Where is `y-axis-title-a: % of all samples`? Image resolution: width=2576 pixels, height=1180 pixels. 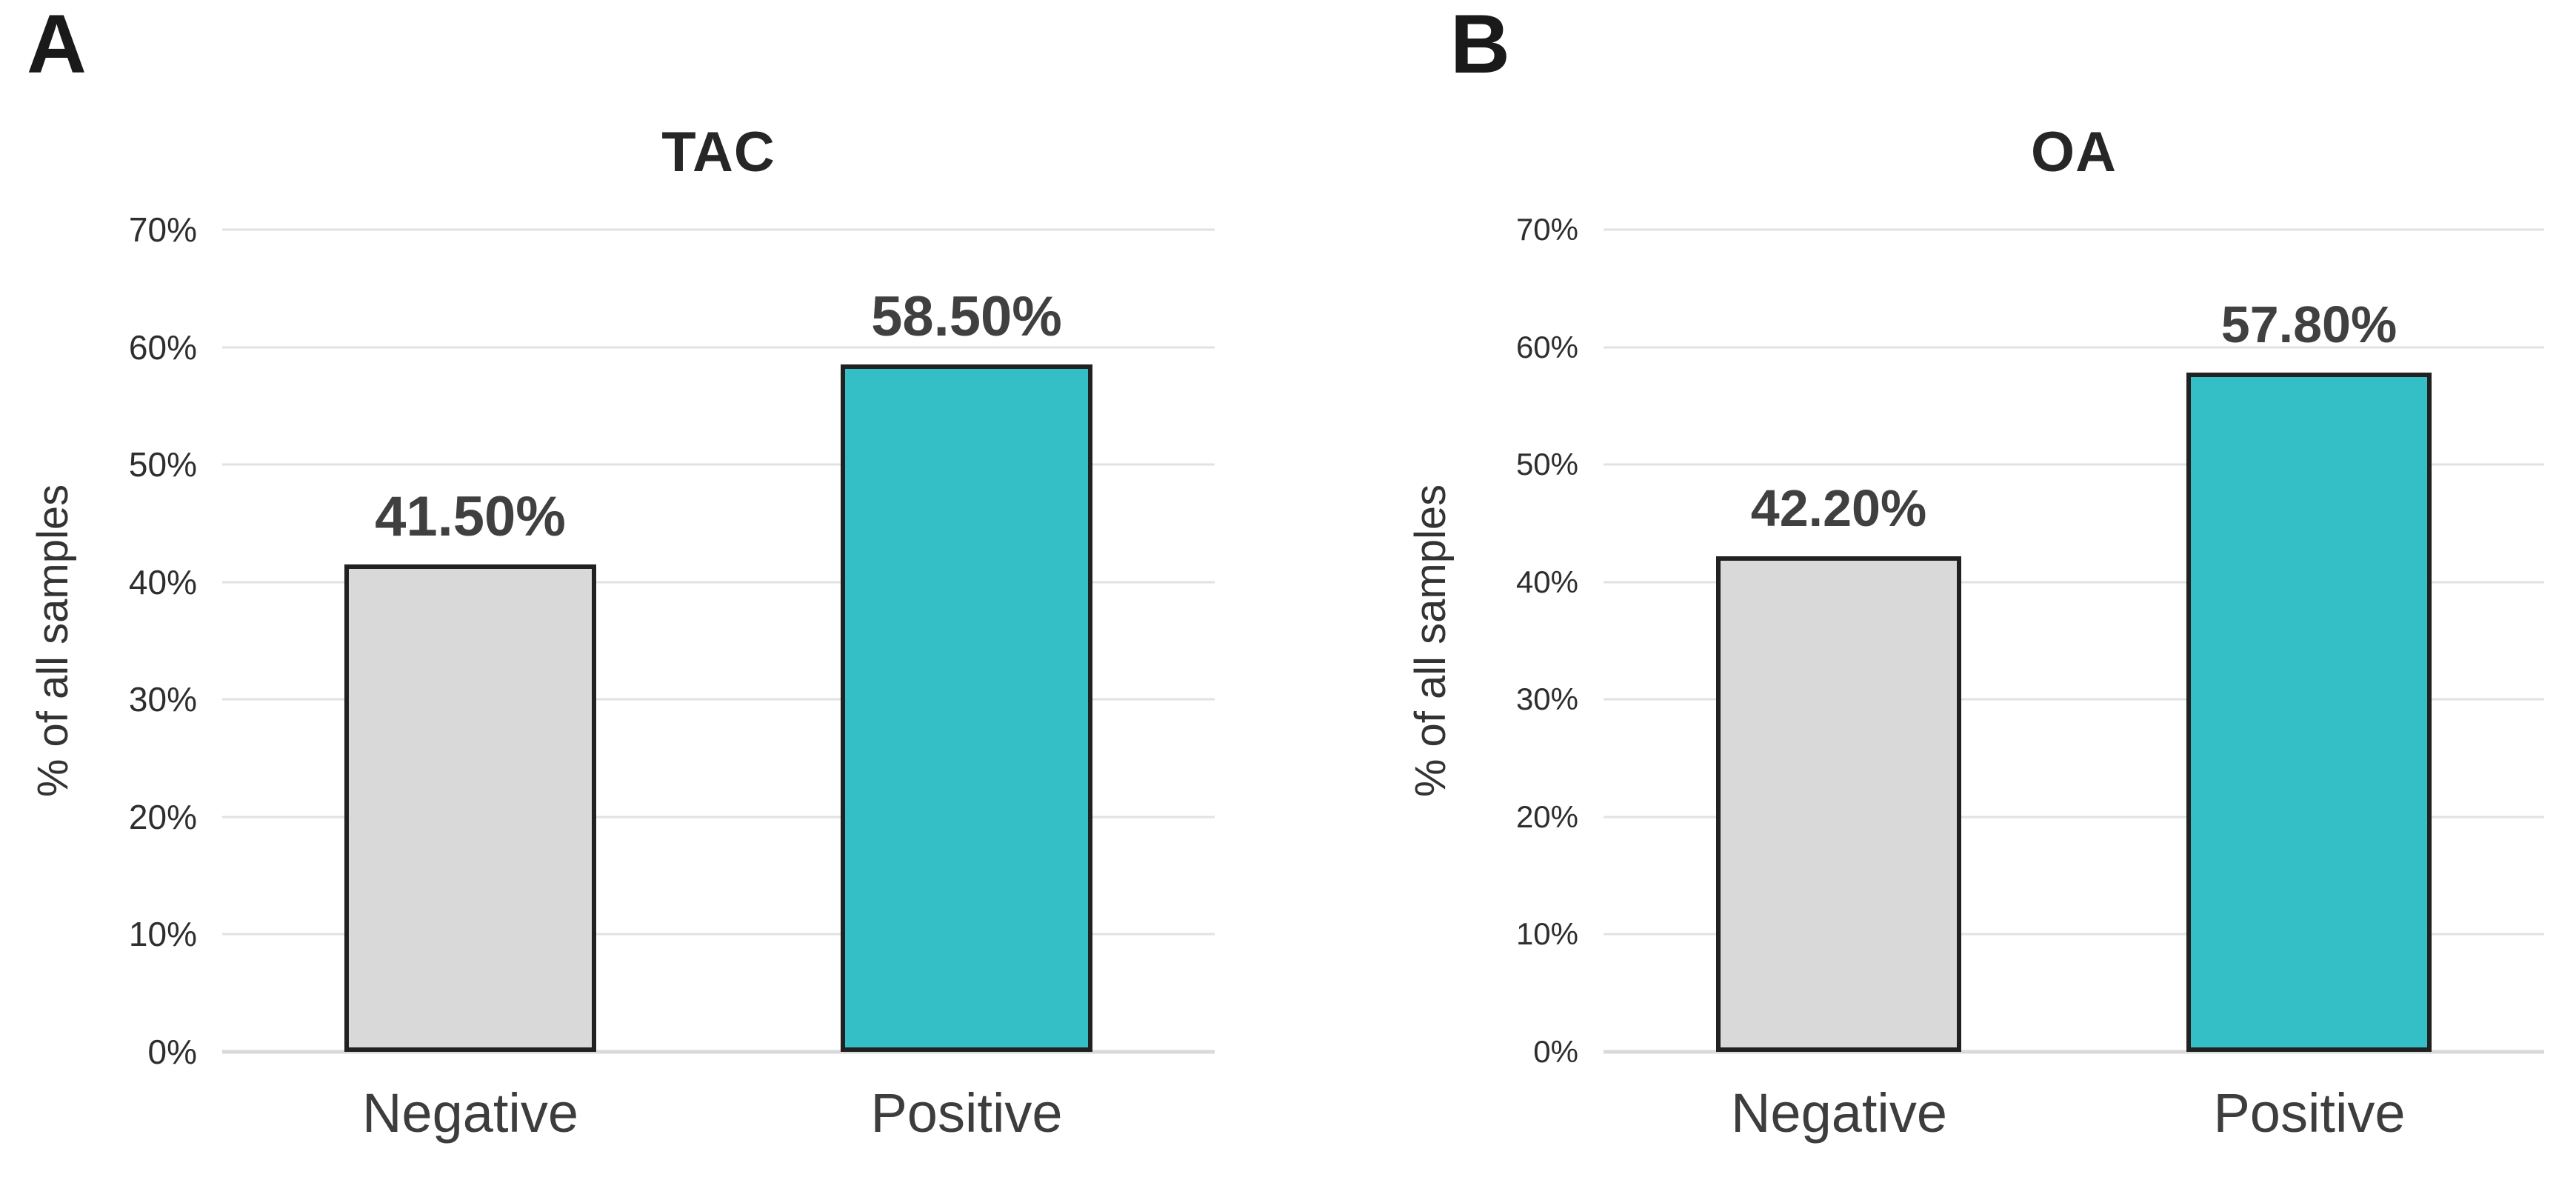
y-axis-title-a: % of all samples is located at coordinates (53, 641).